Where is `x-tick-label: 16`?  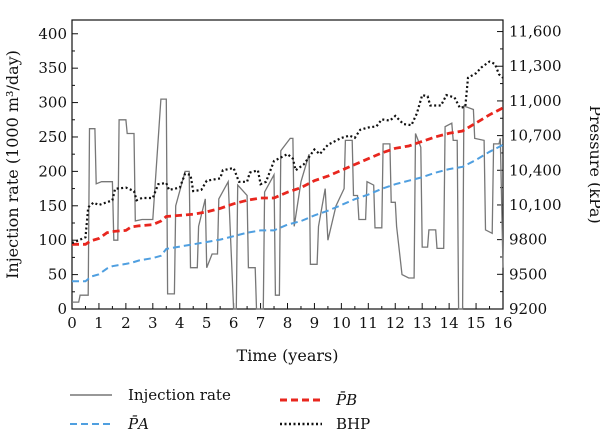 x-tick-label: 16 is located at coordinates (502, 323).